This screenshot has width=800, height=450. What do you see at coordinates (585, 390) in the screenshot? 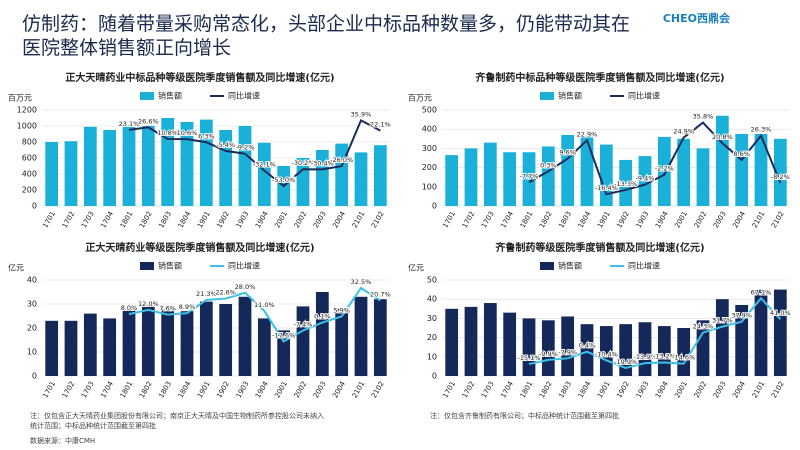
I see `x-tick-label: 1804` at bounding box center [585, 390].